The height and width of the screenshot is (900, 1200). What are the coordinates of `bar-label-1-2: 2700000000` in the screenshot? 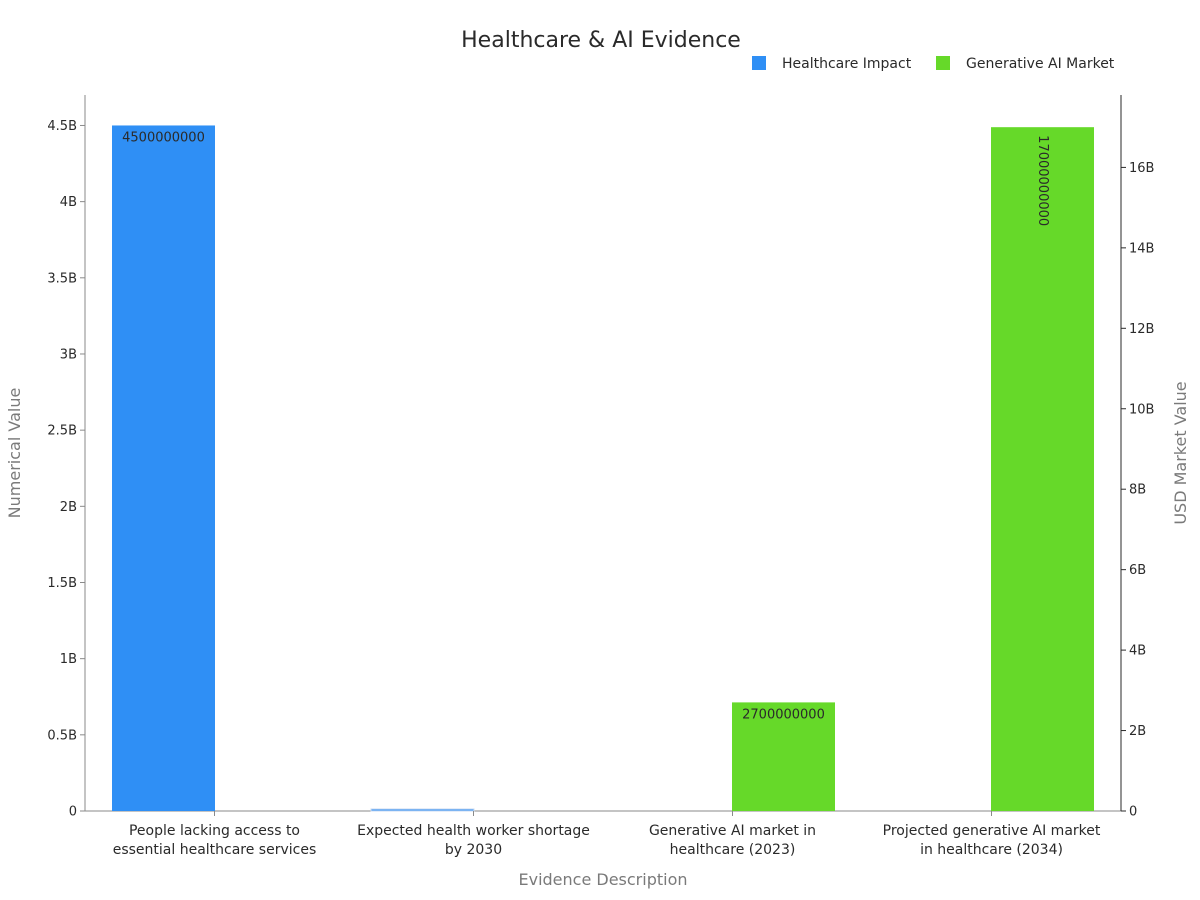 It's located at (783, 714).